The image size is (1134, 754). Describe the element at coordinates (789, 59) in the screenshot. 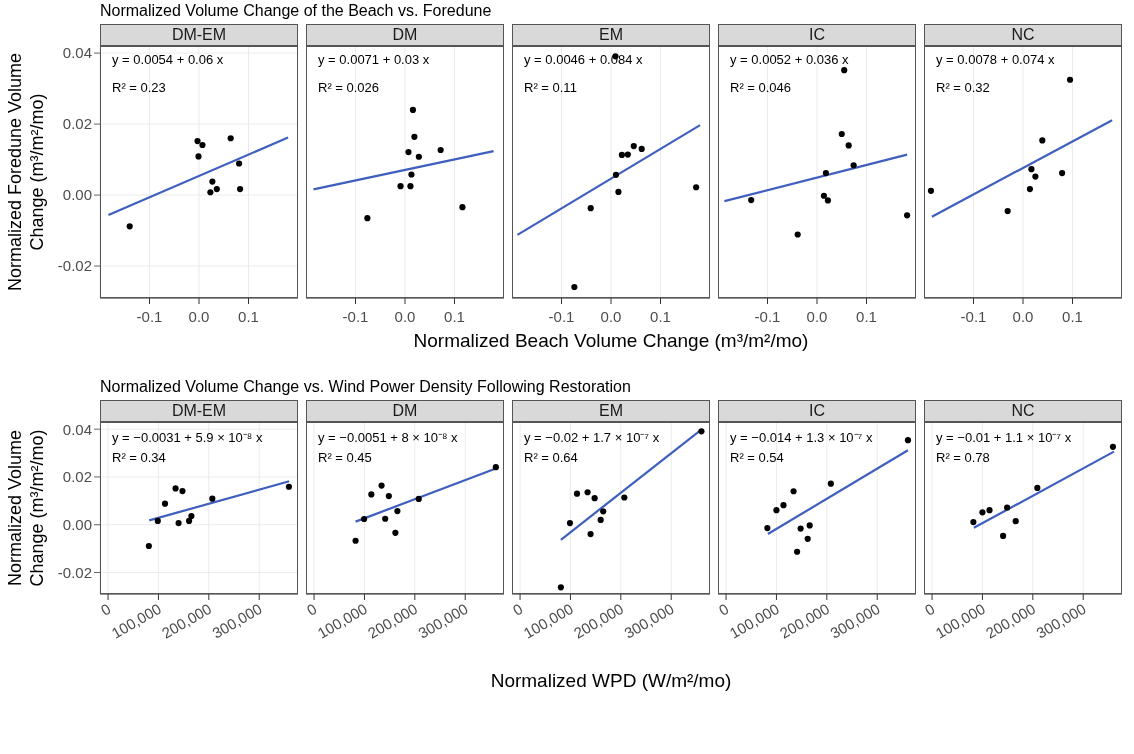

I see `annotation: y = 0.0052 + 0.036 x` at that location.